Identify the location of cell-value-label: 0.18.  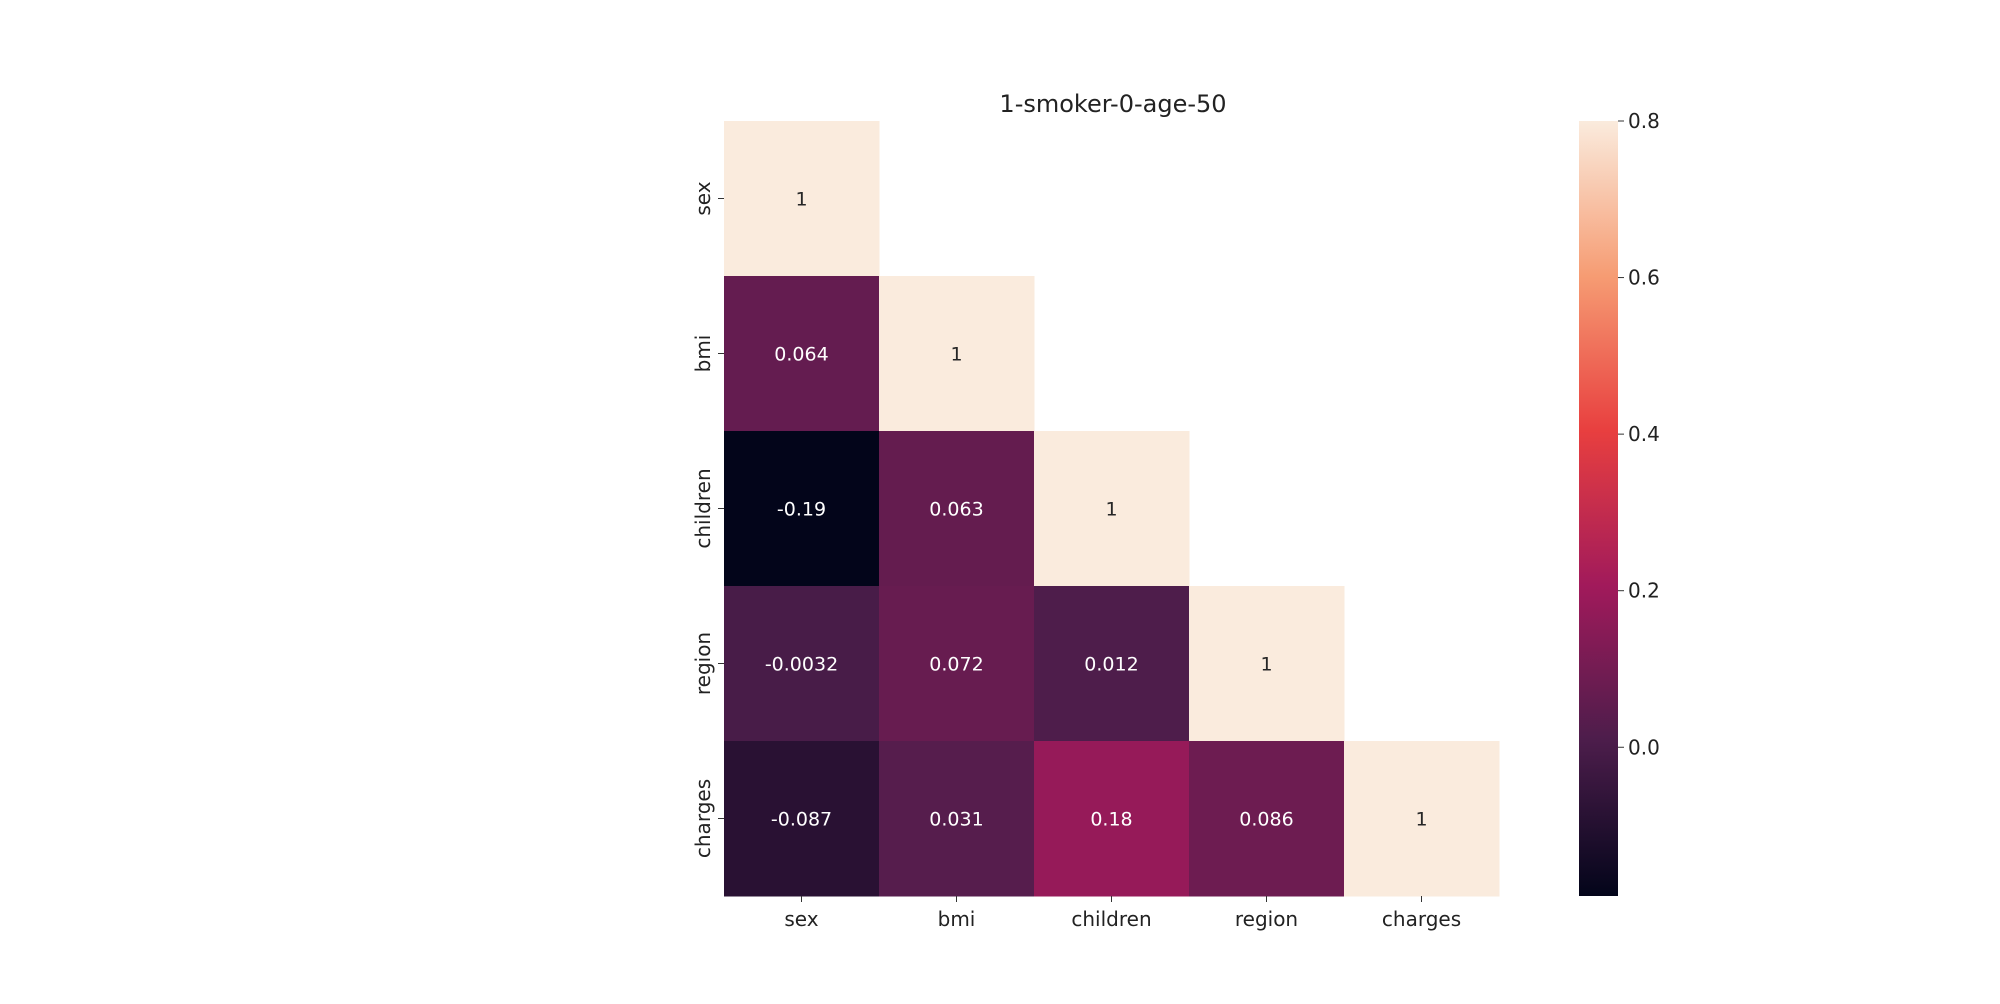
(1111, 820).